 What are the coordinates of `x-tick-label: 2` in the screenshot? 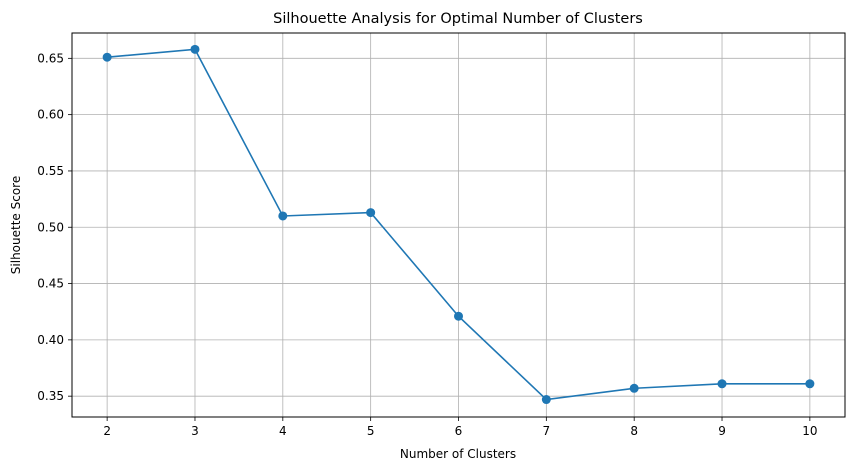 It's located at (107, 431).